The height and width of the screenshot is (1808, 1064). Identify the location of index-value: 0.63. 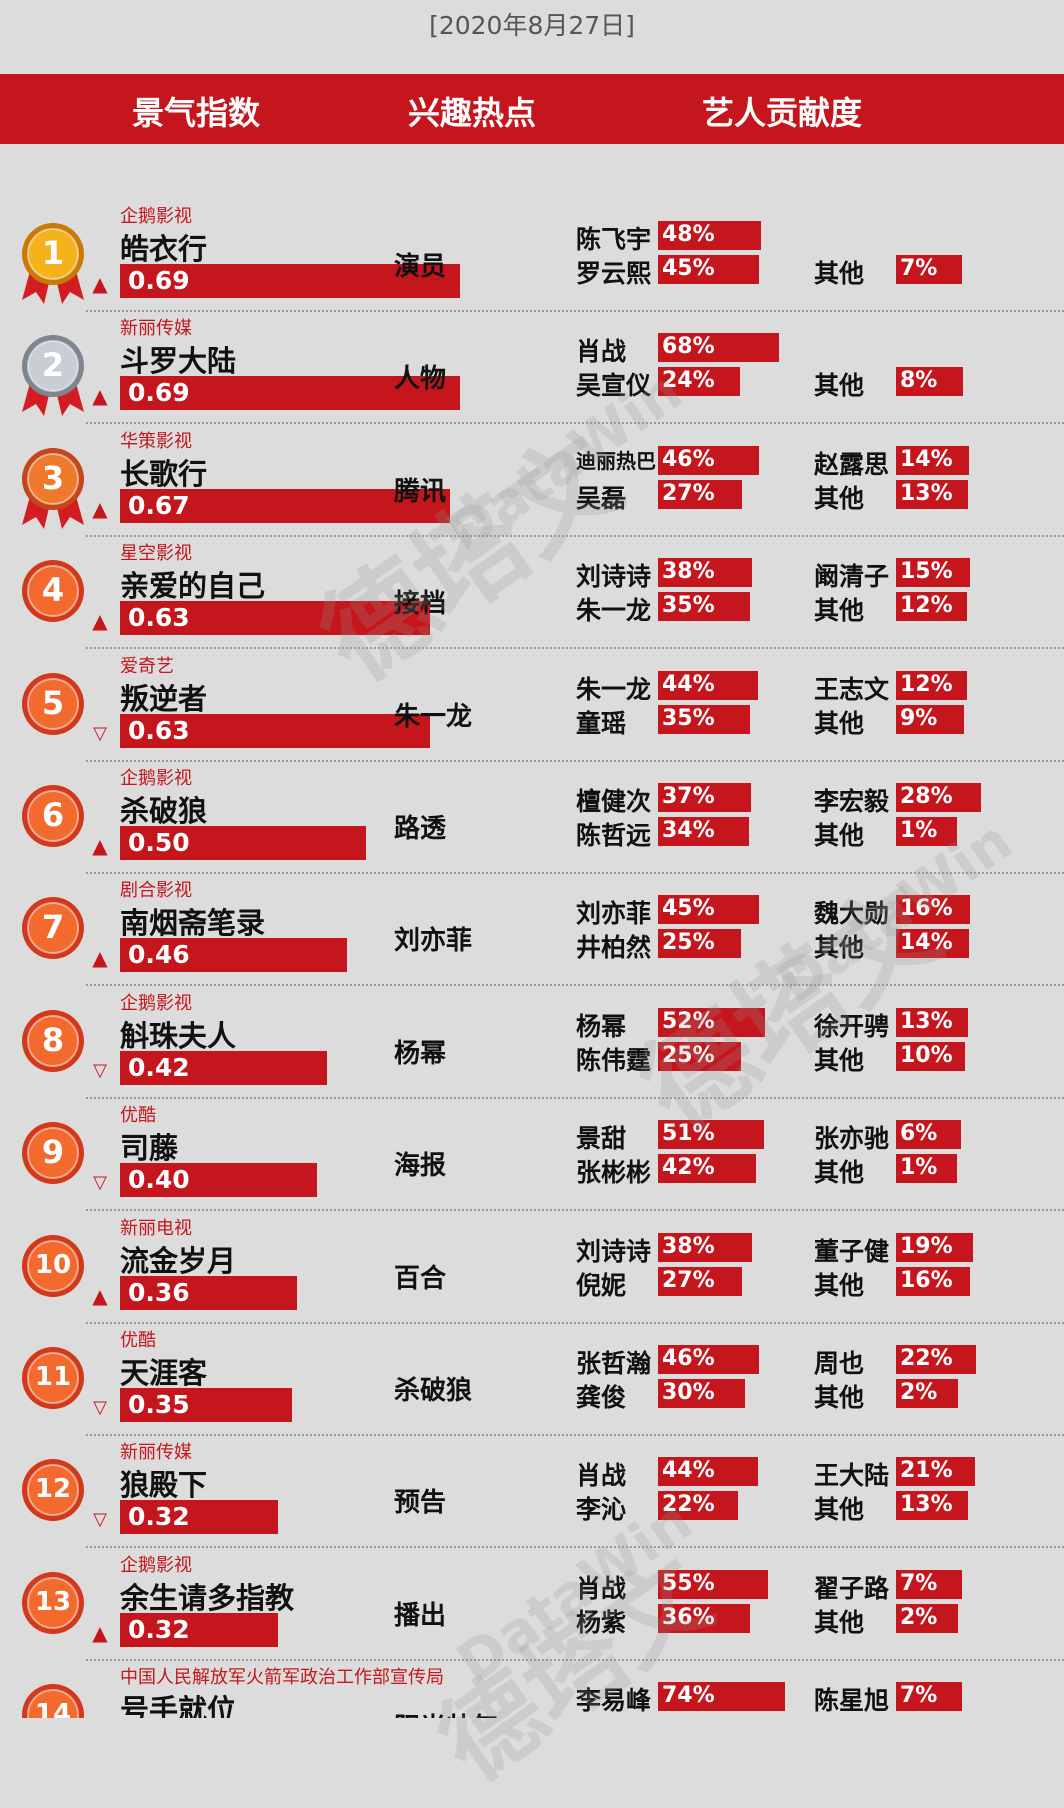
(159, 730).